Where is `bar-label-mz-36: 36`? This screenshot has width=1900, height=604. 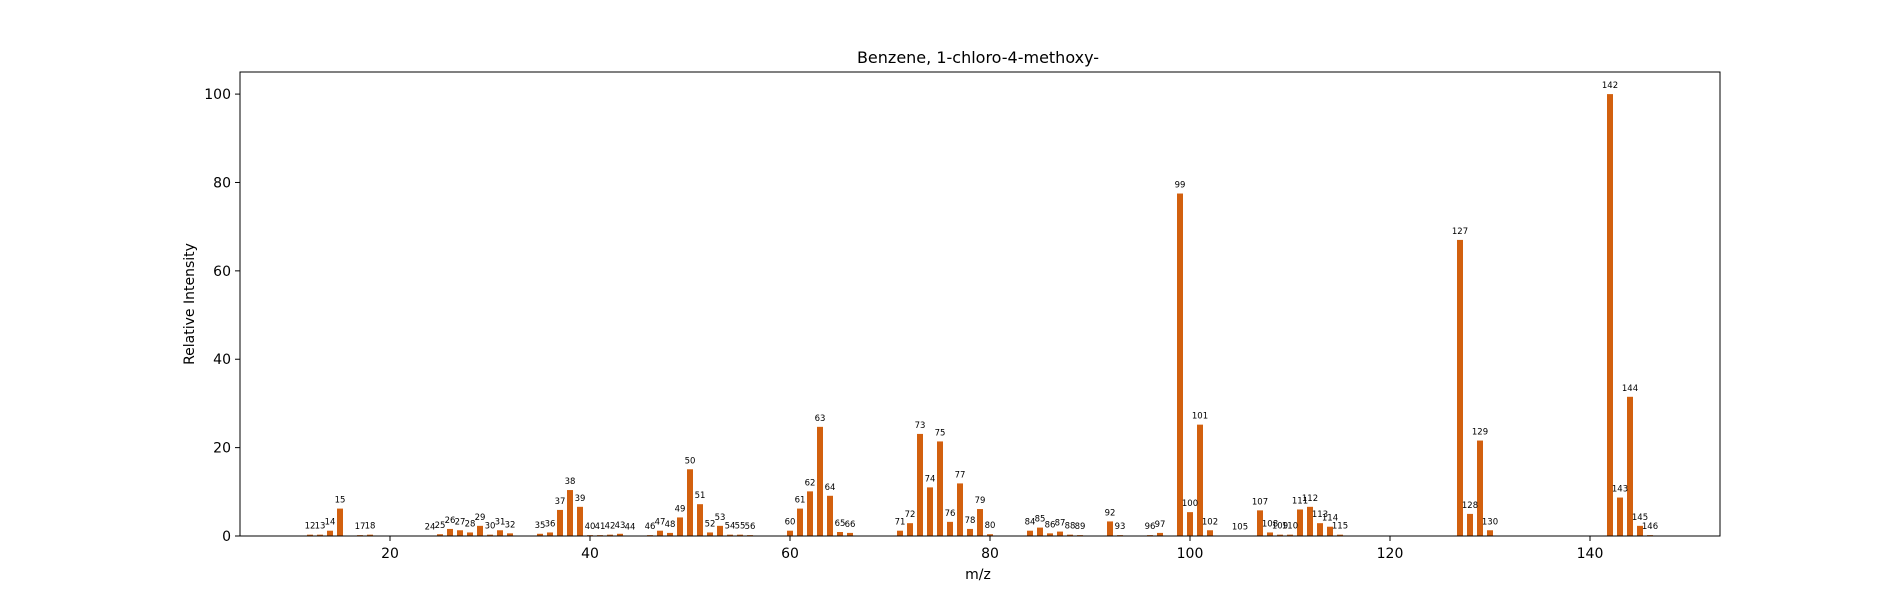
bar-label-mz-36: 36 is located at coordinates (550, 524).